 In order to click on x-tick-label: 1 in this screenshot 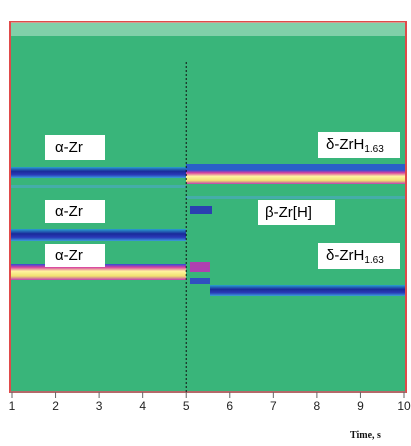, I will do `click(12, 406)`.